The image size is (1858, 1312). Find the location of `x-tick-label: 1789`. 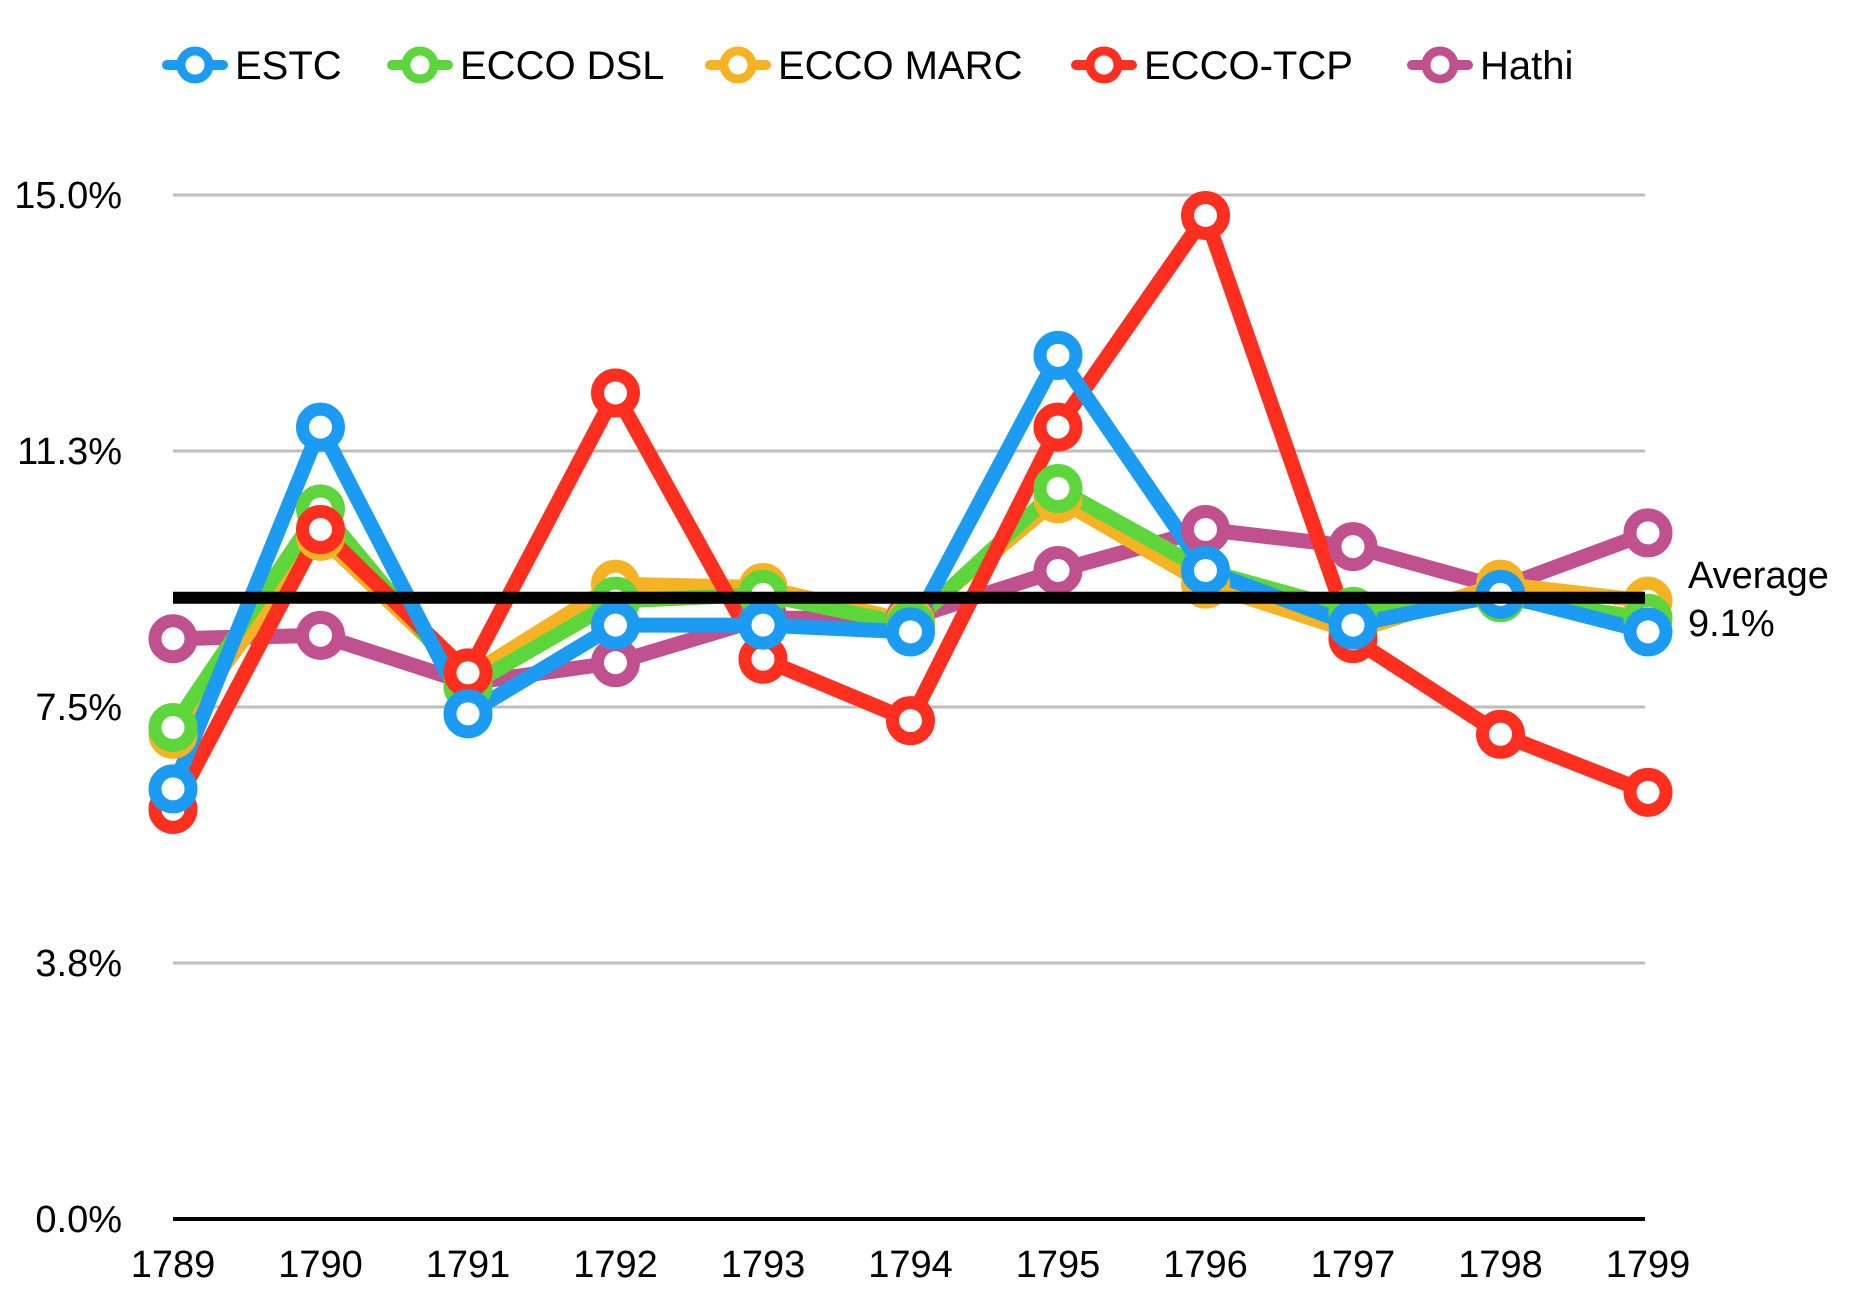

x-tick-label: 1789 is located at coordinates (173, 1265).